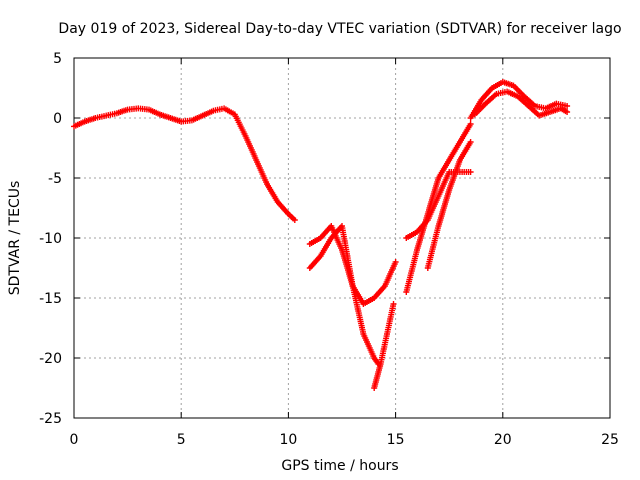 Image resolution: width=640 pixels, height=480 pixels. I want to click on x-tick-labels: 0 5 10 15 20 25, so click(344, 440).